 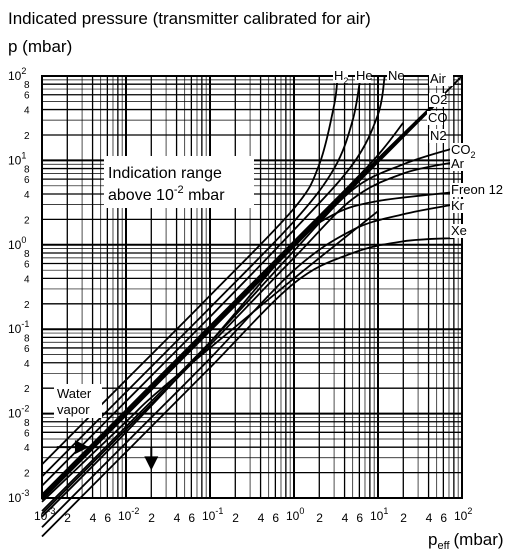 I want to click on y-tick-exp: -3, so click(x=25, y=493).